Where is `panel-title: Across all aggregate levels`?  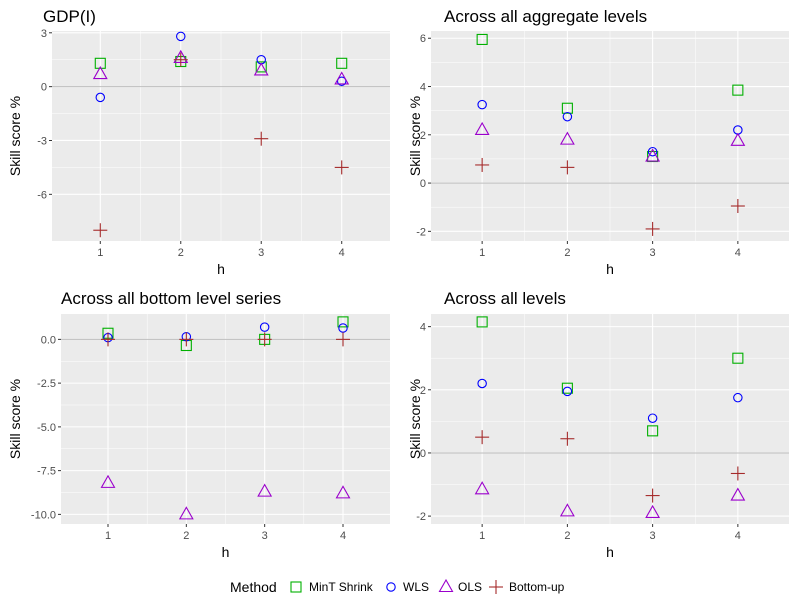
panel-title: Across all aggregate levels is located at coordinates (545, 16).